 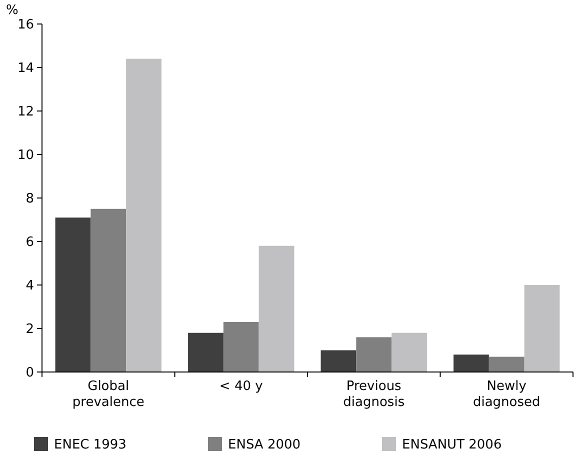 I want to click on x-tick-label: Previous diagnosis, so click(x=374, y=394).